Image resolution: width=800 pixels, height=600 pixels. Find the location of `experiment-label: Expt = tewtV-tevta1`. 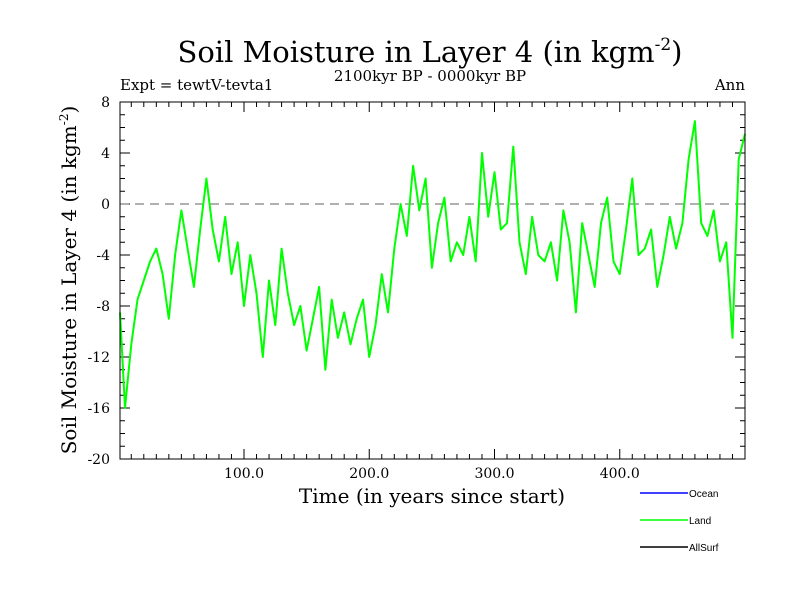

experiment-label: Expt = tewtV-tevta1 is located at coordinates (196, 85).